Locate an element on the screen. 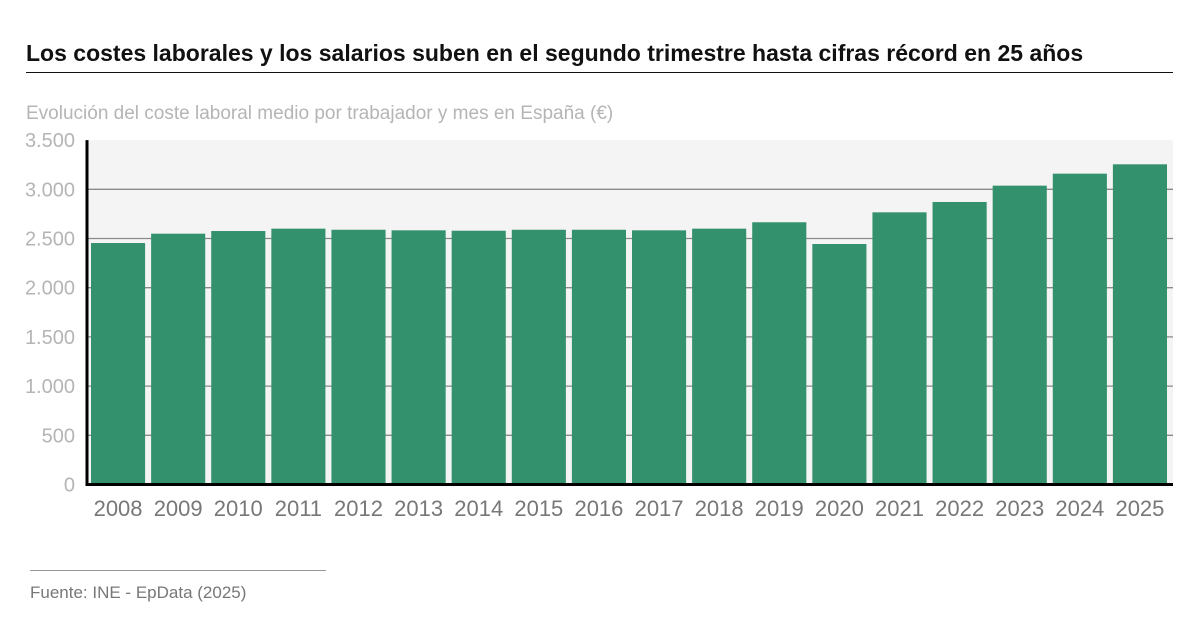  x-tick-label: 2017 is located at coordinates (659, 508).